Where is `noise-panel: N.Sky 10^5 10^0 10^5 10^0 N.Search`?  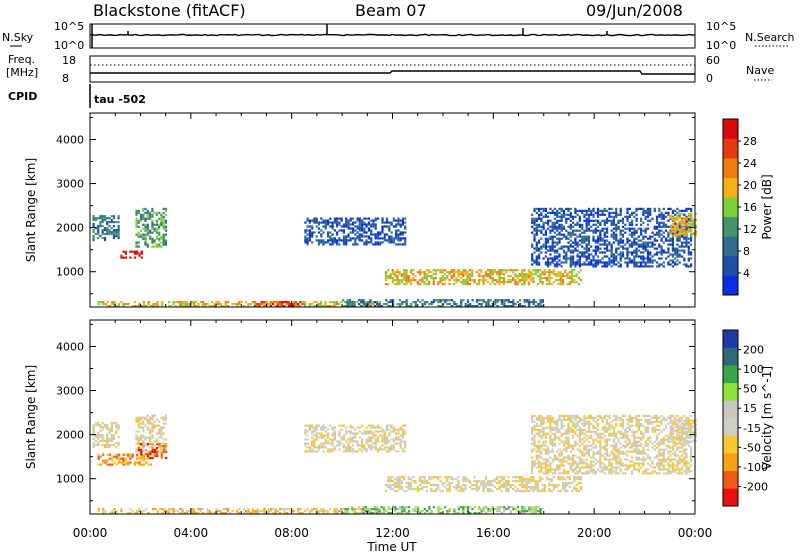 noise-panel: N.Sky 10^5 10^0 10^5 10^0 N.Search is located at coordinates (398, 36).